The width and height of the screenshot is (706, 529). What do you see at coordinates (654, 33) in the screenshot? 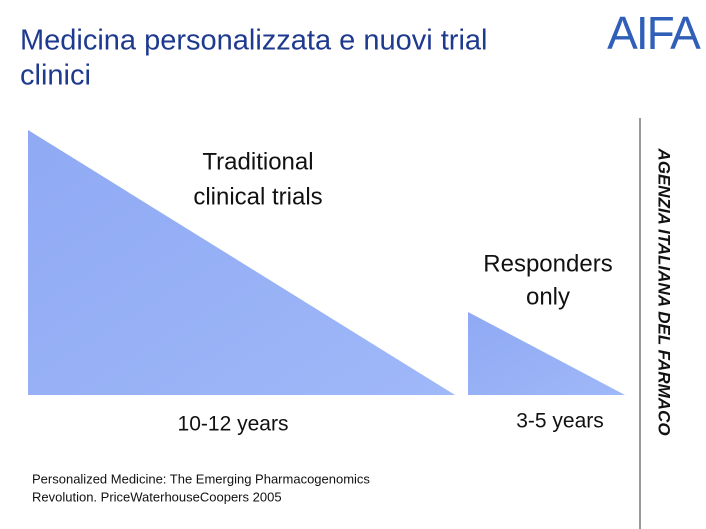
I see `logo: AIFA` at bounding box center [654, 33].